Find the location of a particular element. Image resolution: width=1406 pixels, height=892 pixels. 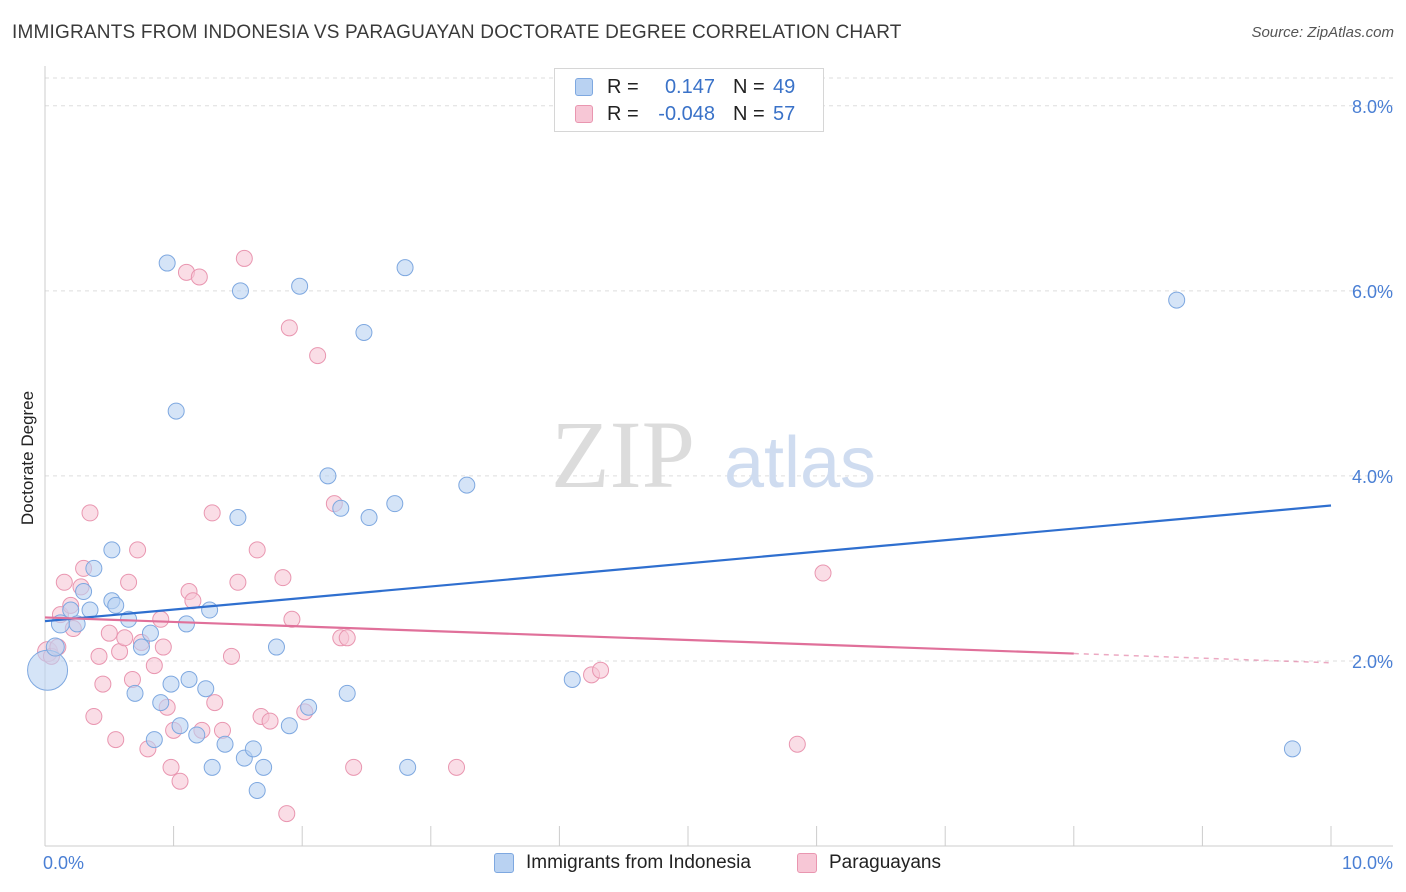

source-label: Source: ZipAtlas.com is located at coordinates (1322, 32).